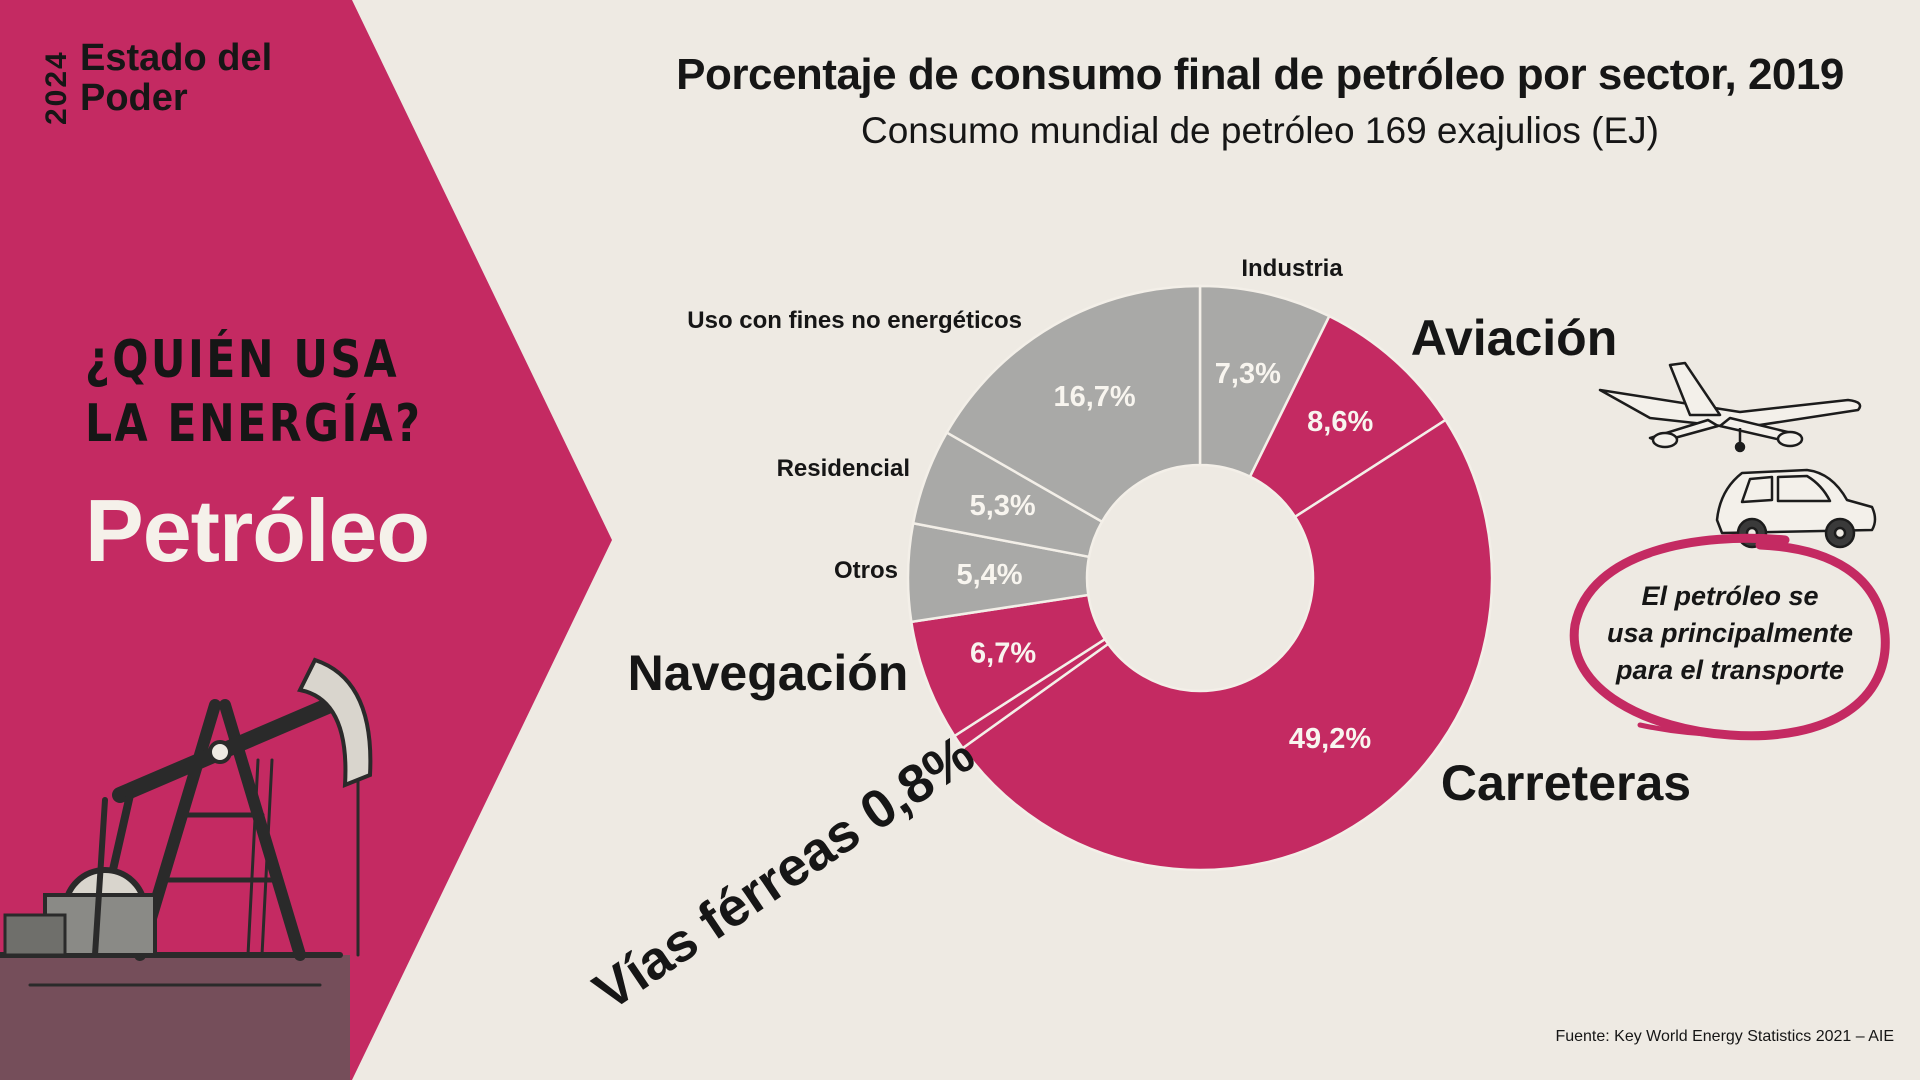 This screenshot has height=1080, width=1920. I want to click on slice-uso-con-fines-no-energeticos, so click(1073, 404).